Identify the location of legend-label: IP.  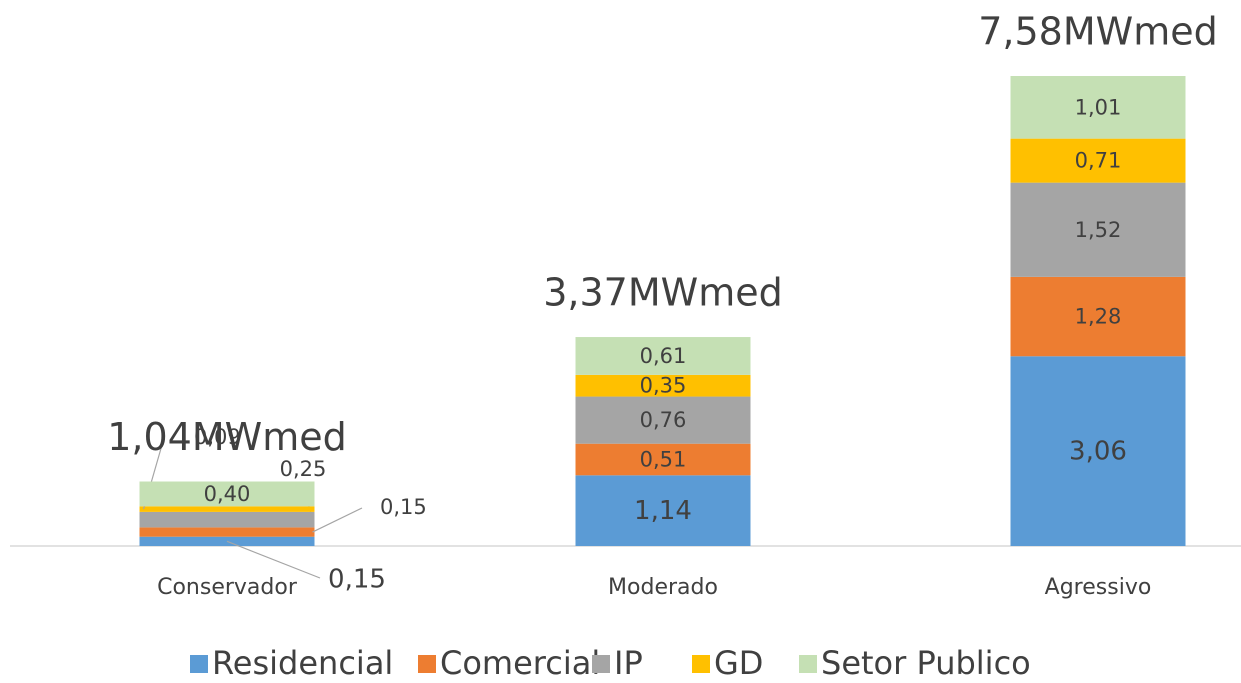
(628, 663).